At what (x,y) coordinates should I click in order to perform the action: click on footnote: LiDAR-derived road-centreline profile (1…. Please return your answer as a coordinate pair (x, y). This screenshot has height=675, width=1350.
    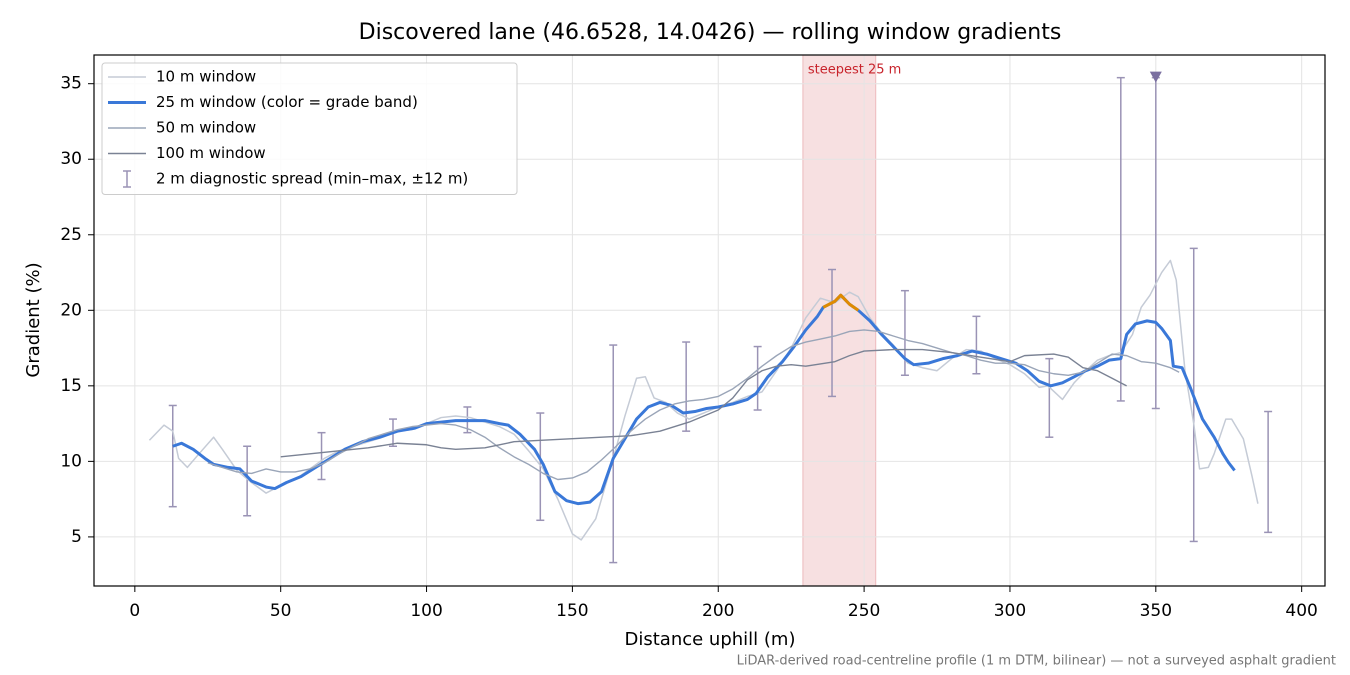
    Looking at the image, I should click on (1036, 661).